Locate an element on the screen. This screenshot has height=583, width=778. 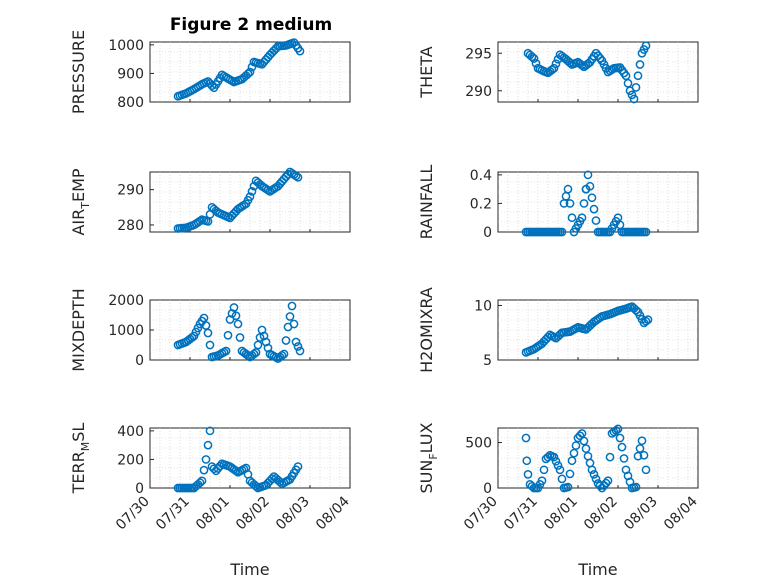
mixdepth-ytick-label: 0 is located at coordinates (139, 361).